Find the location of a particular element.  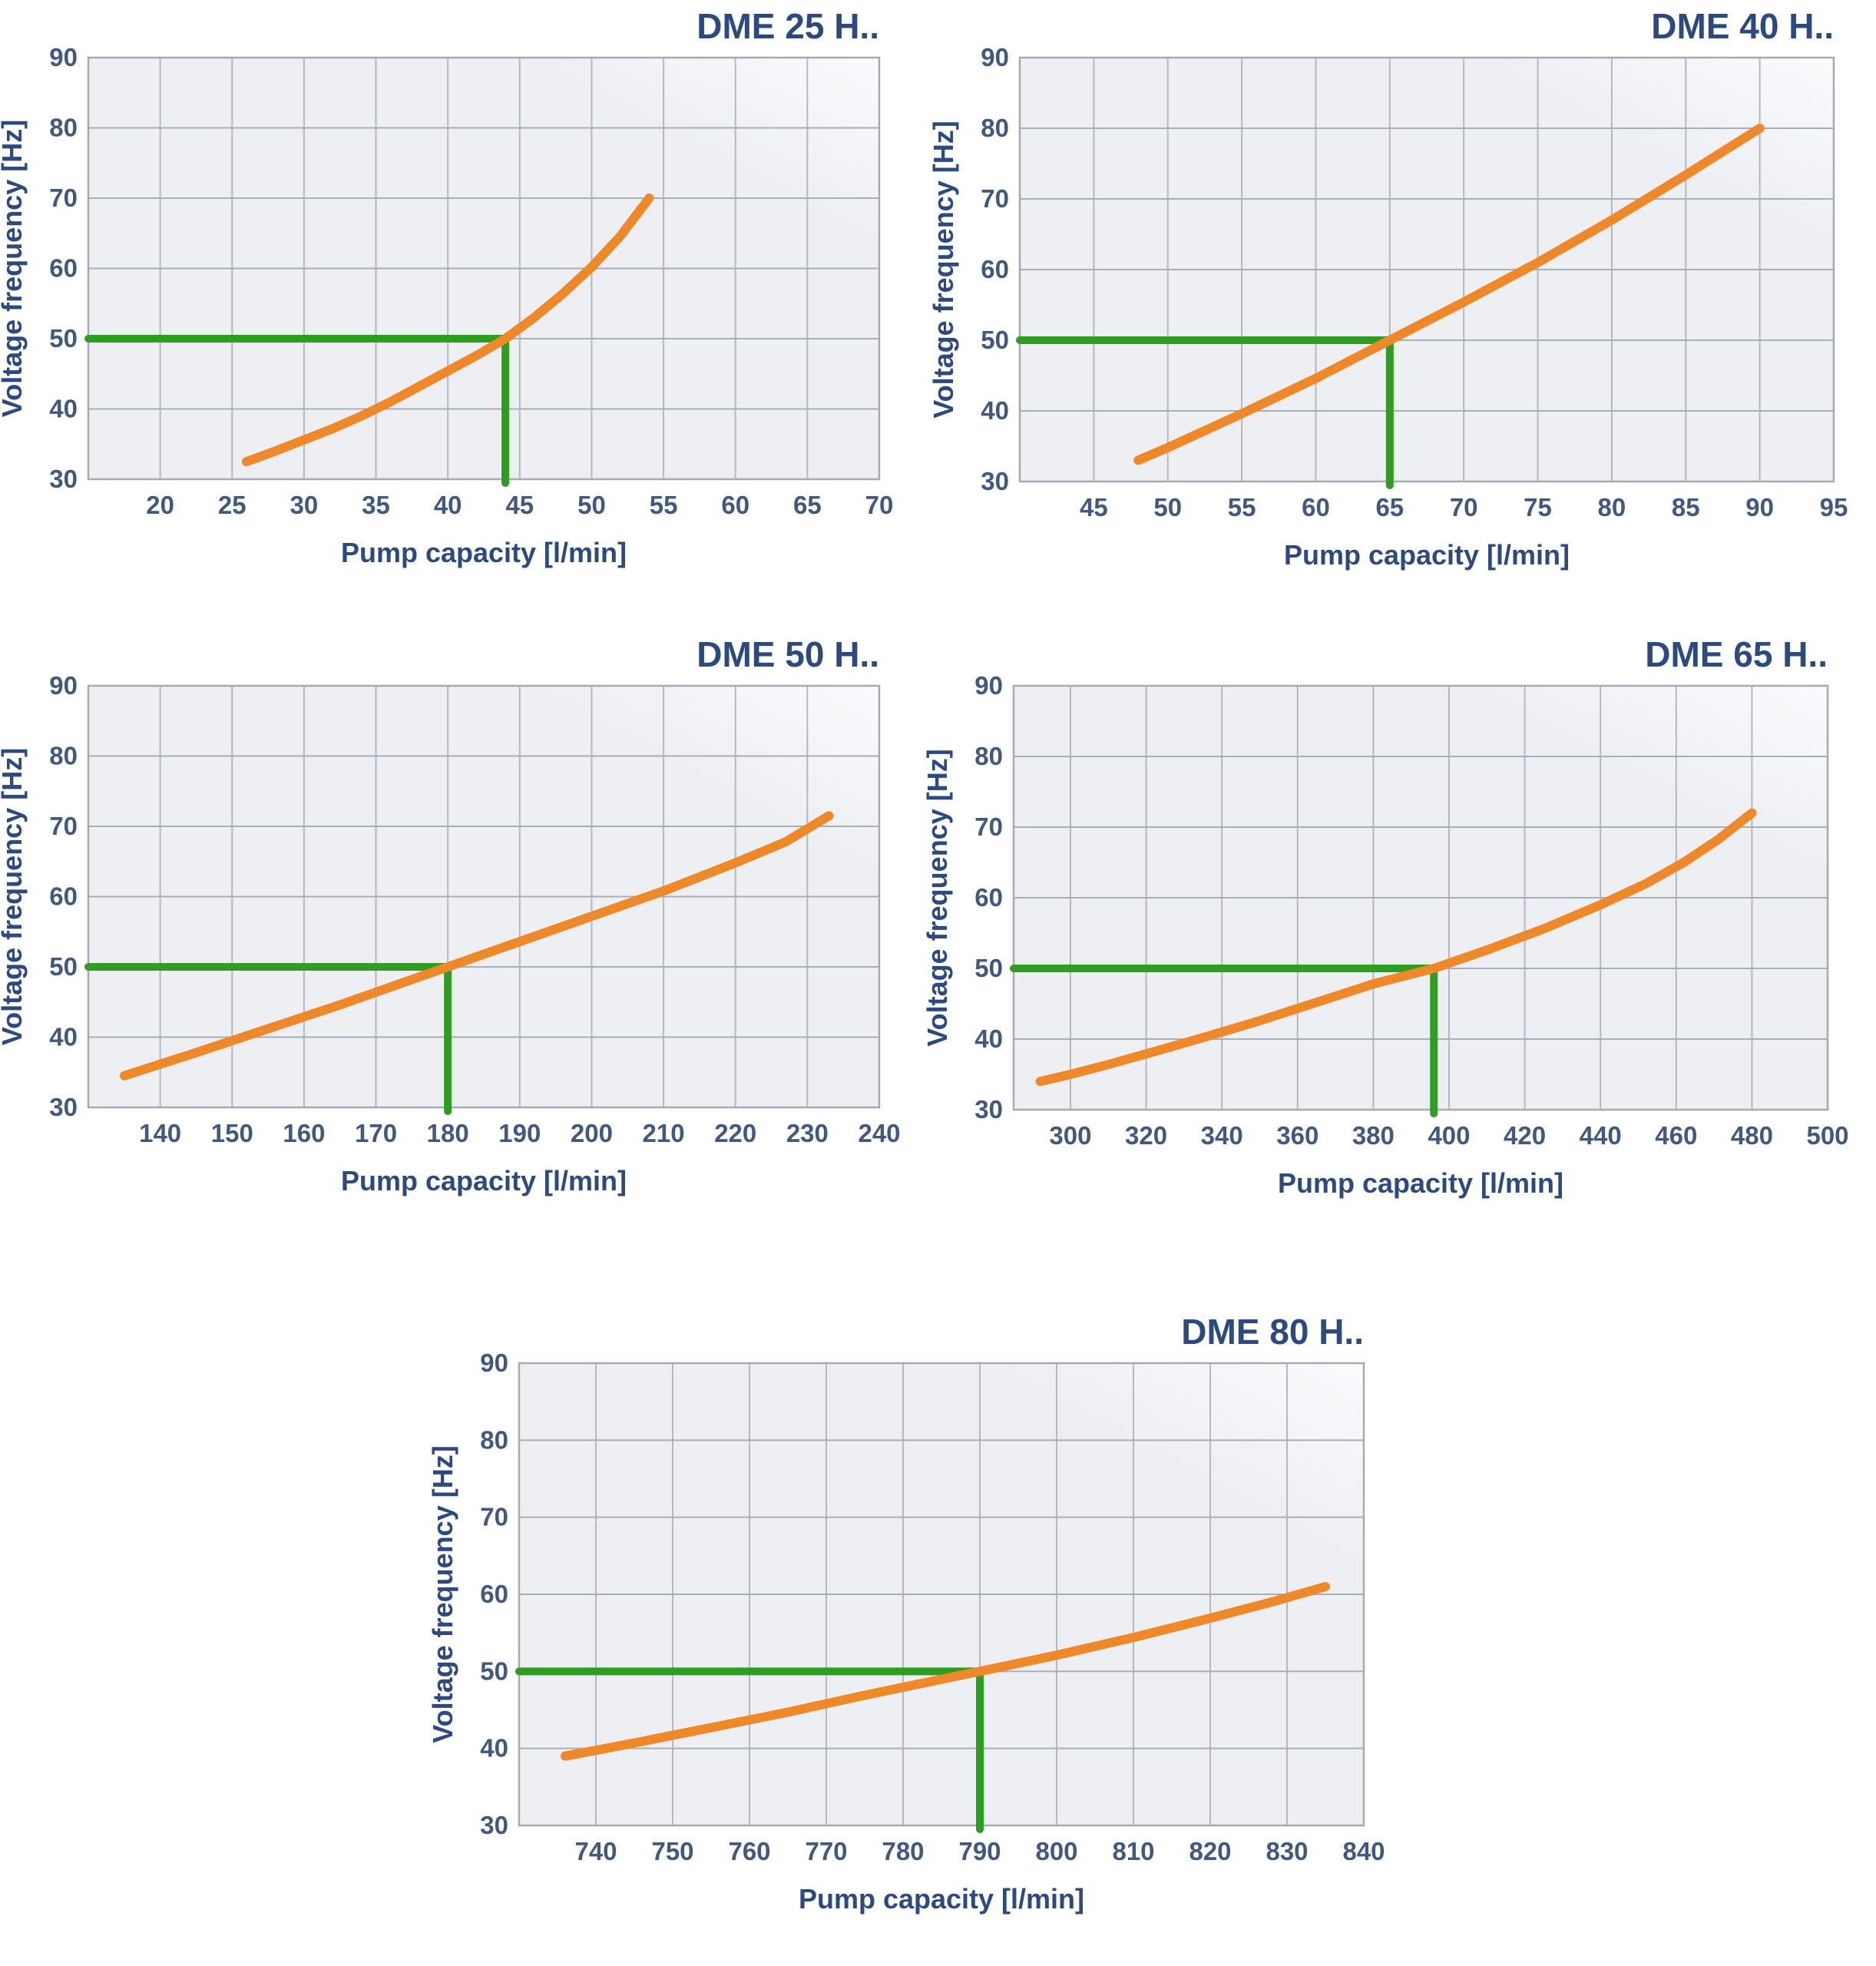

x-tick-label: 320 is located at coordinates (1146, 1135).